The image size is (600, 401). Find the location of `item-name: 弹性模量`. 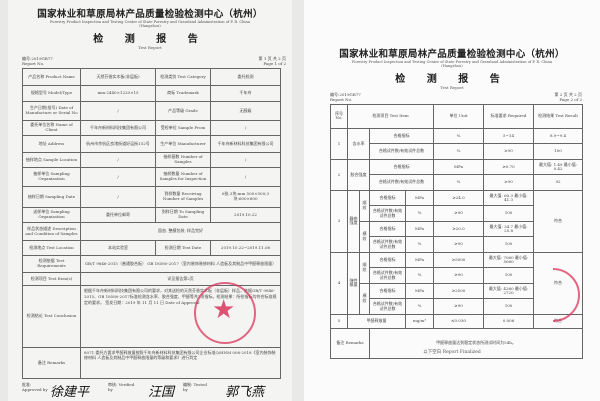

item-name: 弹性模量 is located at coordinates (353, 283).